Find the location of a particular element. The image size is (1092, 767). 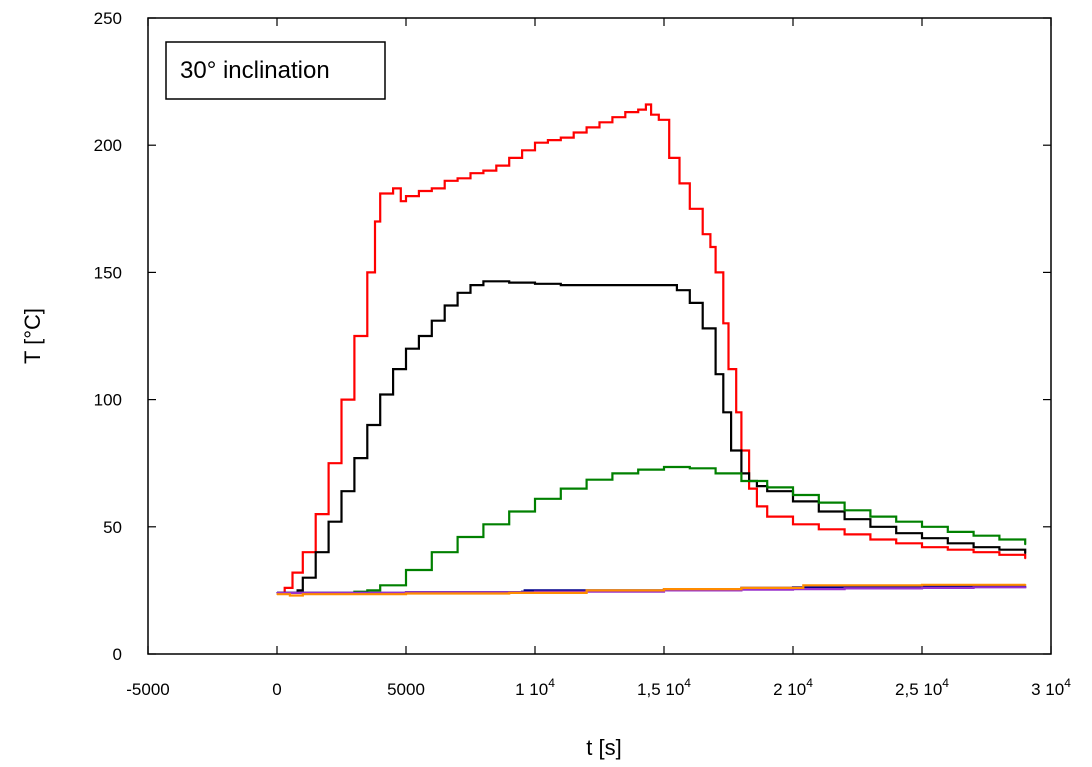

y-tick-label: 50 is located at coordinates (112, 527).